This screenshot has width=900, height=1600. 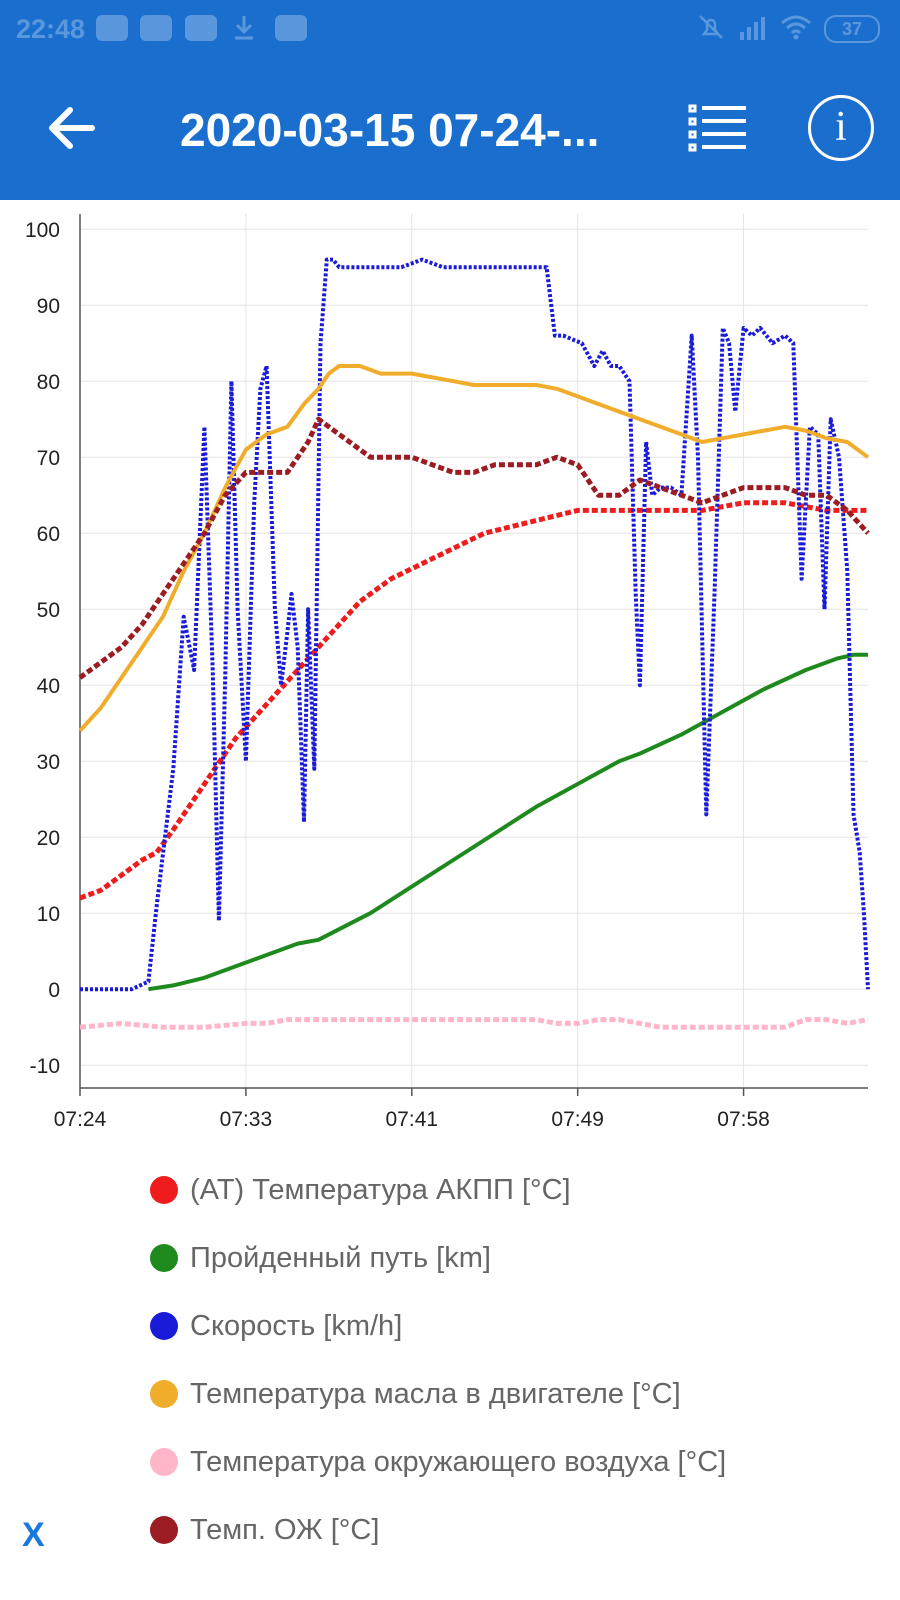 What do you see at coordinates (48, 458) in the screenshot?
I see `y-tick-label: 70` at bounding box center [48, 458].